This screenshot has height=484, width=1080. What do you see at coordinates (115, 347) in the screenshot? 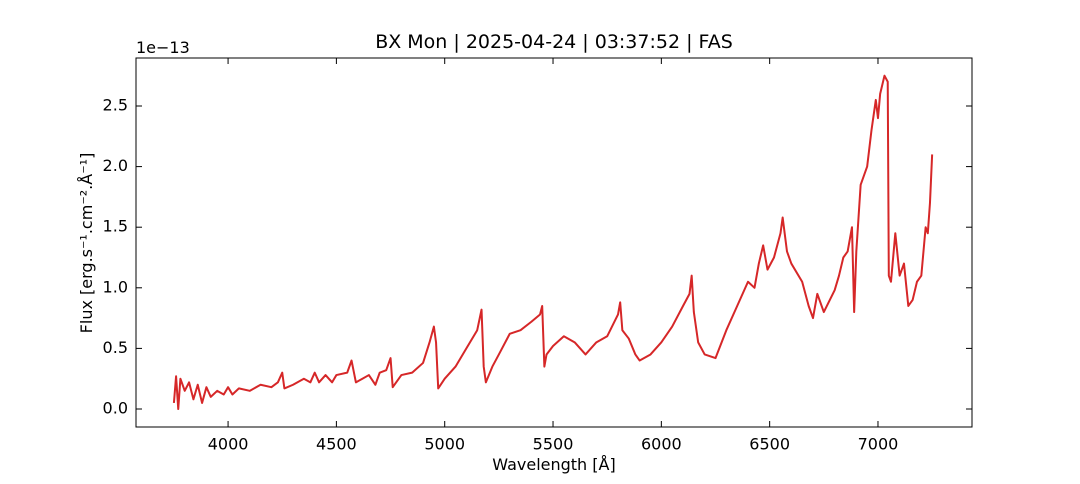
I see `y-tick-label: 0.5` at bounding box center [115, 347].